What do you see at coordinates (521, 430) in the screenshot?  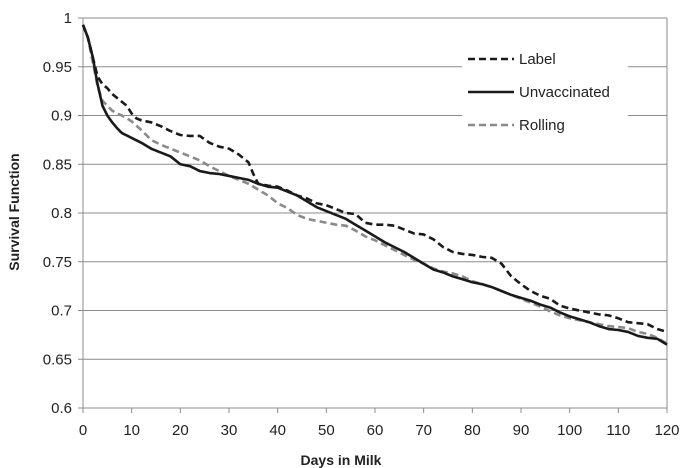 I see `x-tick-label: 90` at bounding box center [521, 430].